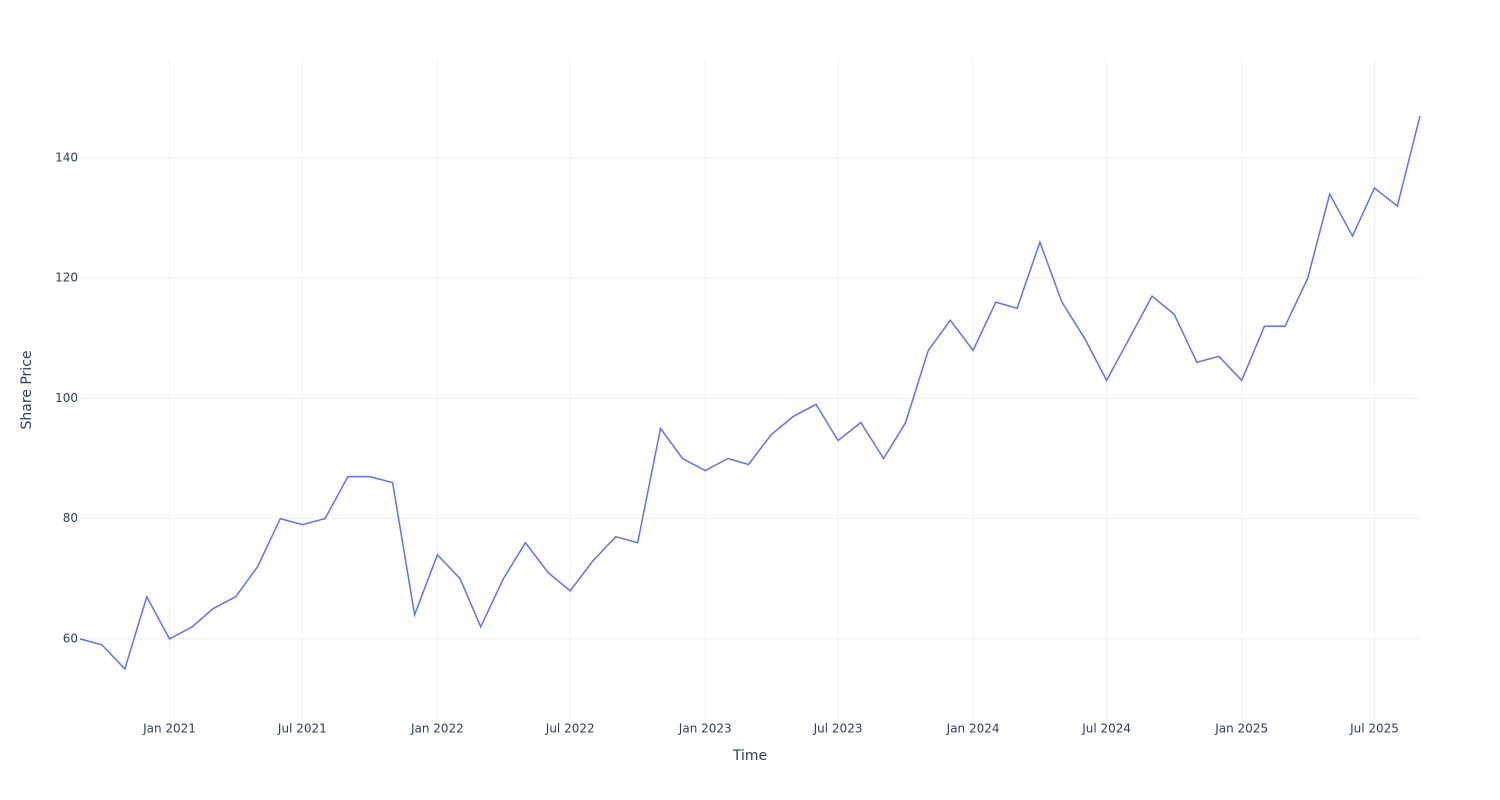  I want to click on x-tick-label: Jul 2022, so click(570, 729).